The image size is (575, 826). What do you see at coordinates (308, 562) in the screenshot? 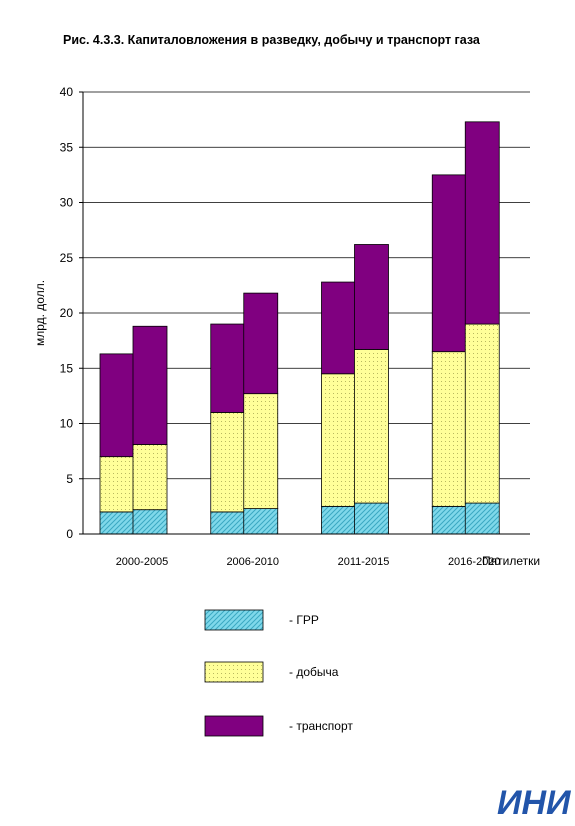
I see `x-axis-categories: 2000-2005 2006-2010 2011-2015 2016-2020` at bounding box center [308, 562].